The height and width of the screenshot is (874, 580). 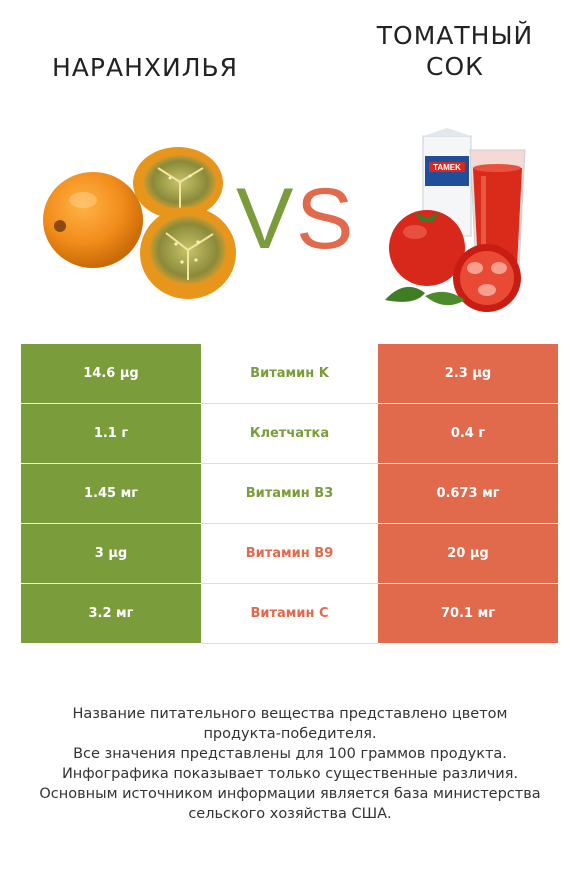 What do you see at coordinates (139, 223) in the screenshot?
I see `naranjilla-image` at bounding box center [139, 223].